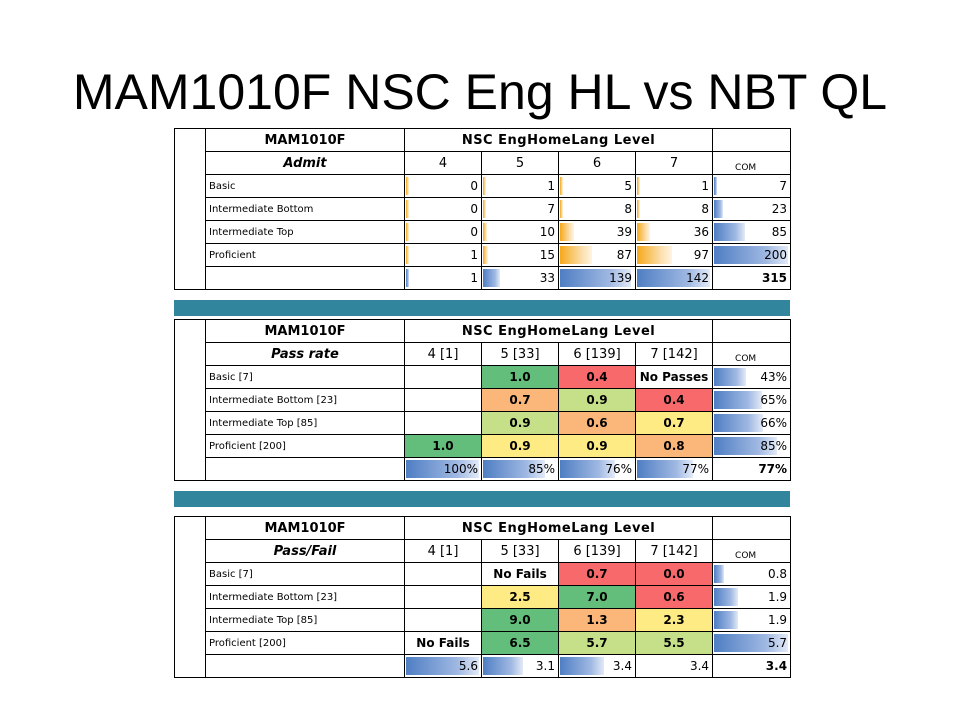 The height and width of the screenshot is (720, 960). I want to click on cell-value: 1.3, so click(597, 620).